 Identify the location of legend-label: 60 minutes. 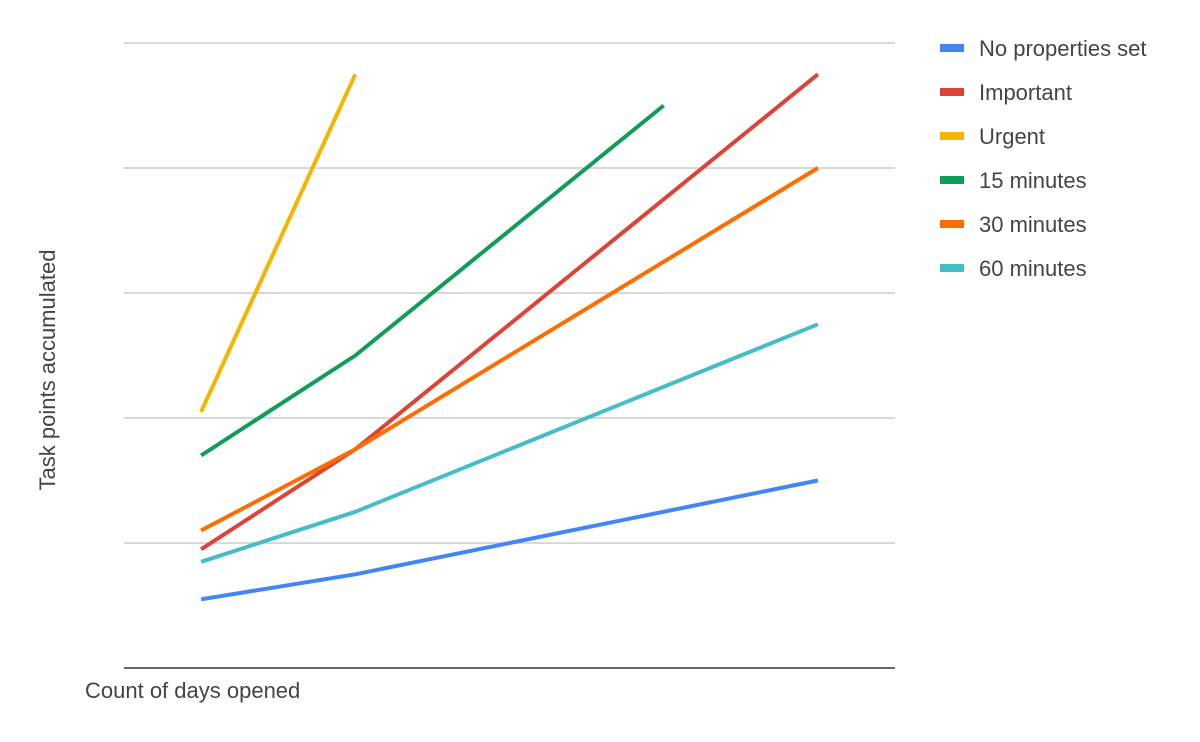
(1033, 268).